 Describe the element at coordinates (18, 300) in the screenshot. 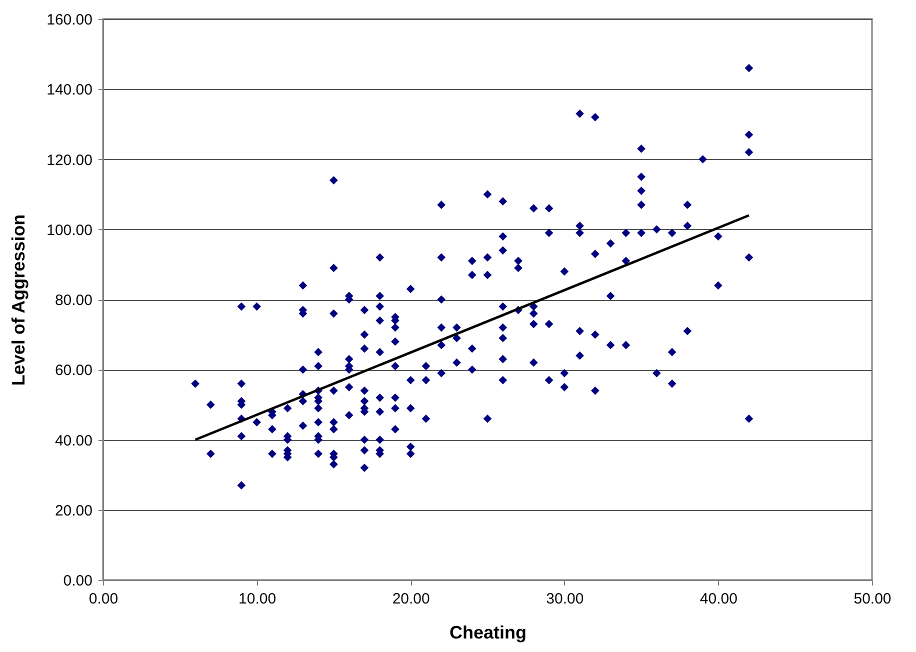

I see `y-axis-title: Level of Aggression` at that location.